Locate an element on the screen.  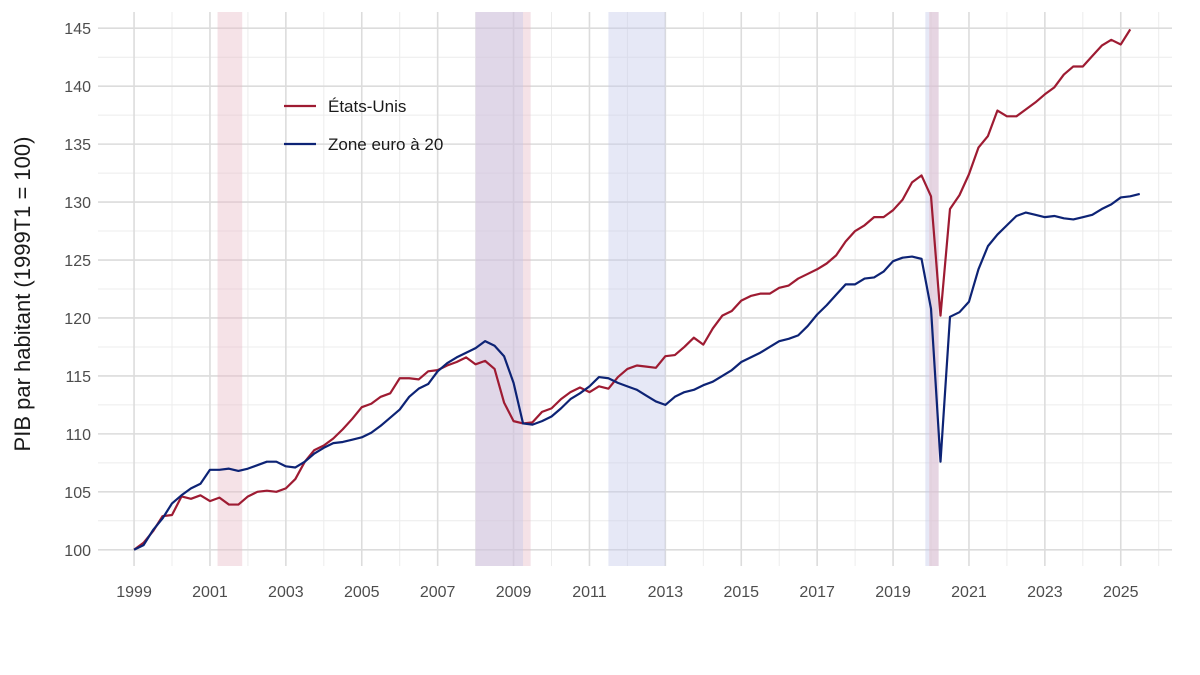
x-tick-label: 1999 is located at coordinates (134, 592).